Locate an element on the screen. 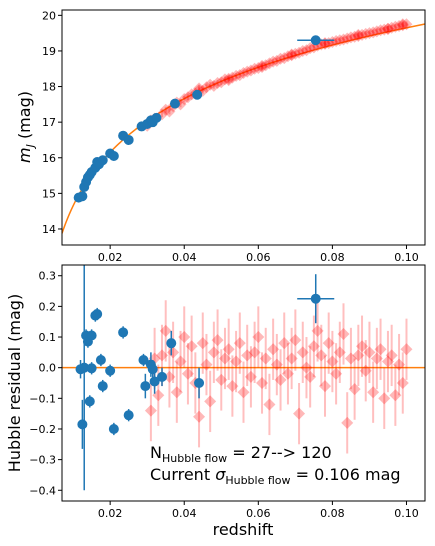 Image resolution: width=435 pixels, height=546 pixels. n-hubble-flow-annotation: NHubble flow = 27--> 120 is located at coordinates (241, 454).